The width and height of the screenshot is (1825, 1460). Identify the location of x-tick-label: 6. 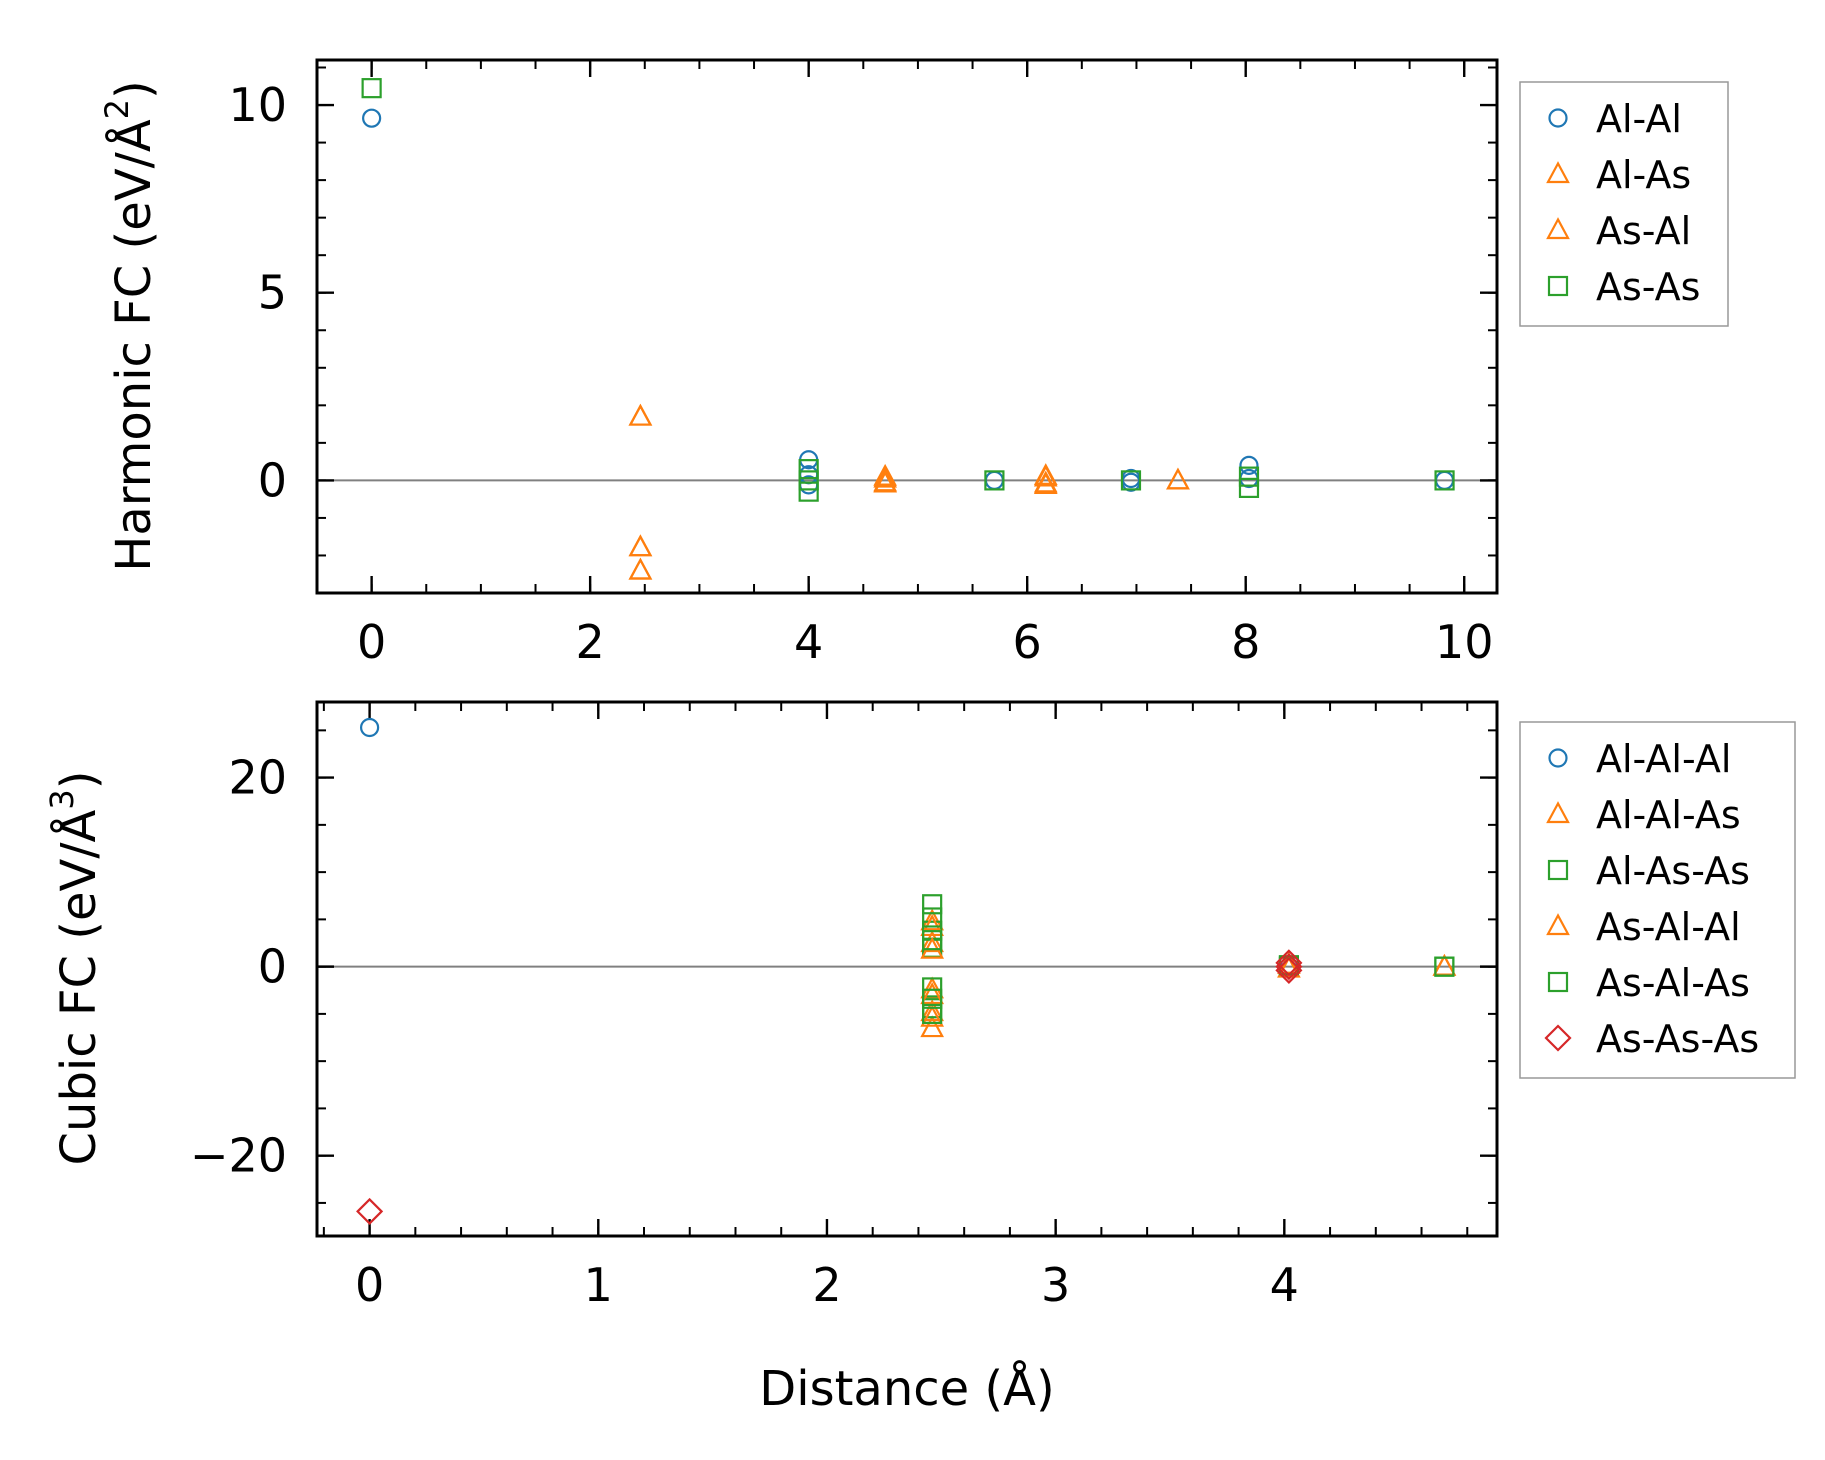
(1027, 642).